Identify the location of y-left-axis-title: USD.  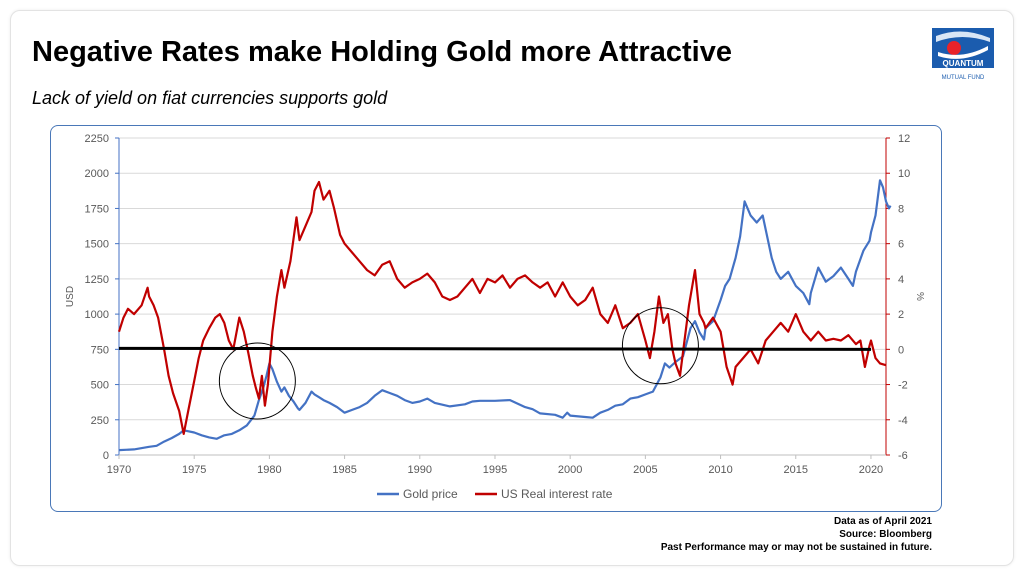
(70, 296).